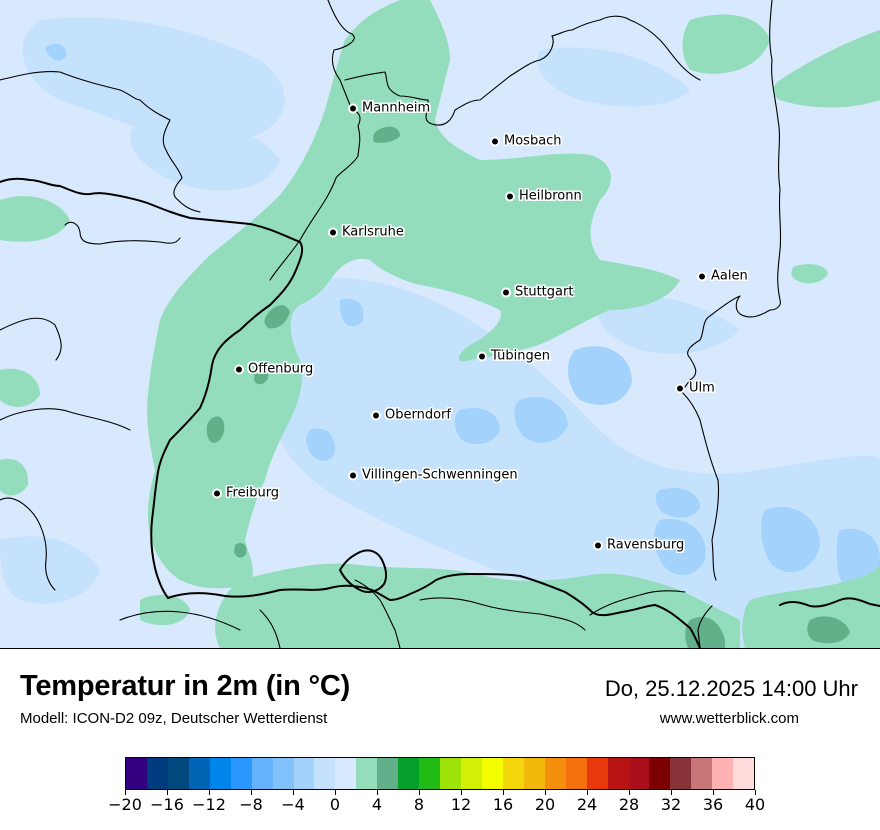 This screenshot has width=880, height=830. I want to click on city-marker: Aalen, so click(723, 276).